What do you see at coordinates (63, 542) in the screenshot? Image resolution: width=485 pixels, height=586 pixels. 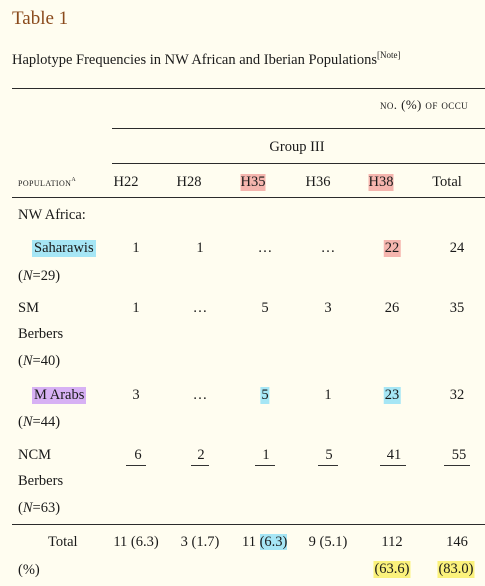 I see `totals-label: Total` at bounding box center [63, 542].